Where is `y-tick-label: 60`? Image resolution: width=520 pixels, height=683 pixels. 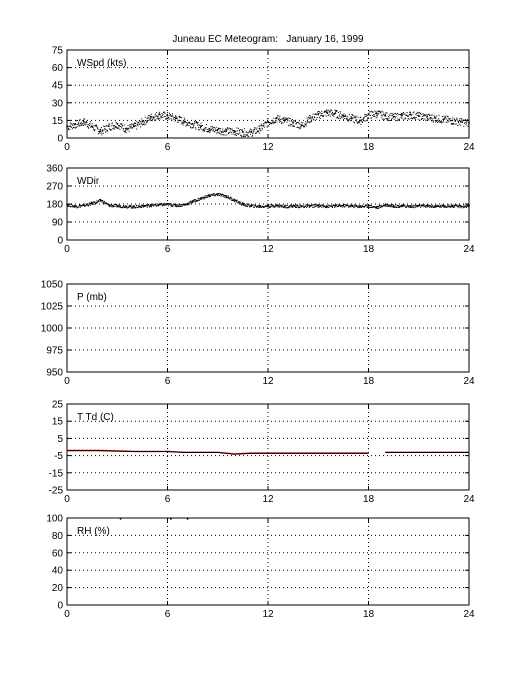
y-tick-label: 60 is located at coordinates (58, 553).